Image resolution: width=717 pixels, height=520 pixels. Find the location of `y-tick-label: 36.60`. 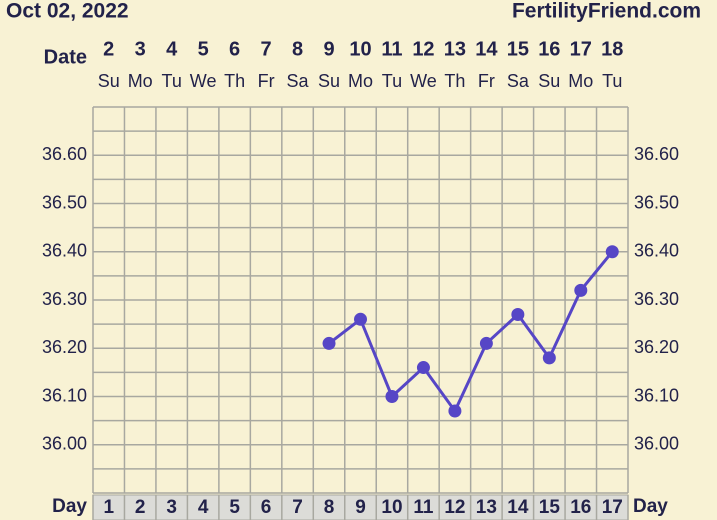

y-tick-label: 36.60 is located at coordinates (64, 154).